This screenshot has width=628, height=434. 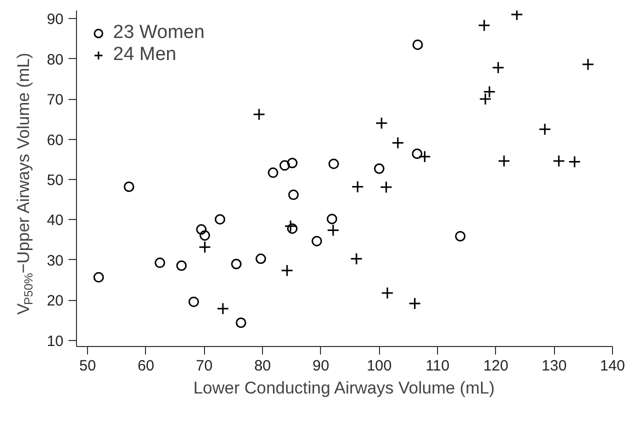 What do you see at coordinates (55, 221) in the screenshot?
I see `y-tick-label: 40` at bounding box center [55, 221].